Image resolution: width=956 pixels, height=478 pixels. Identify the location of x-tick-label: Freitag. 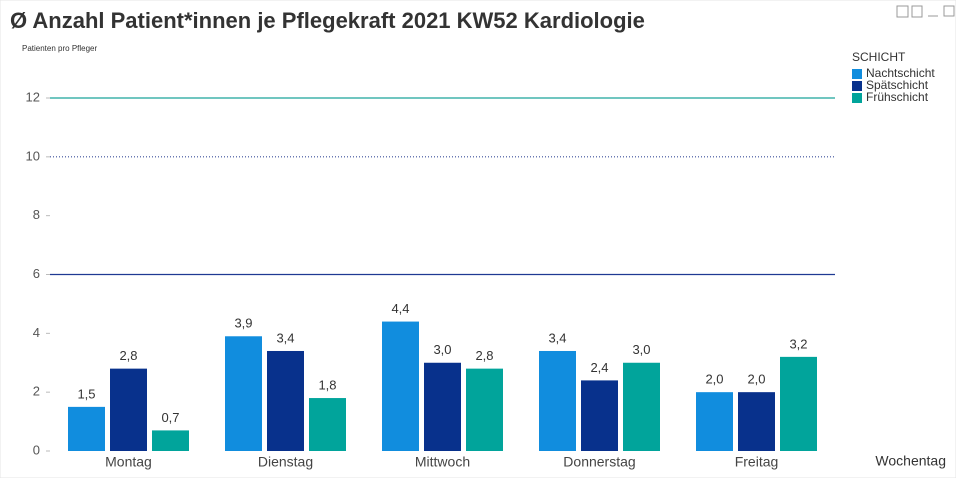
(757, 462).